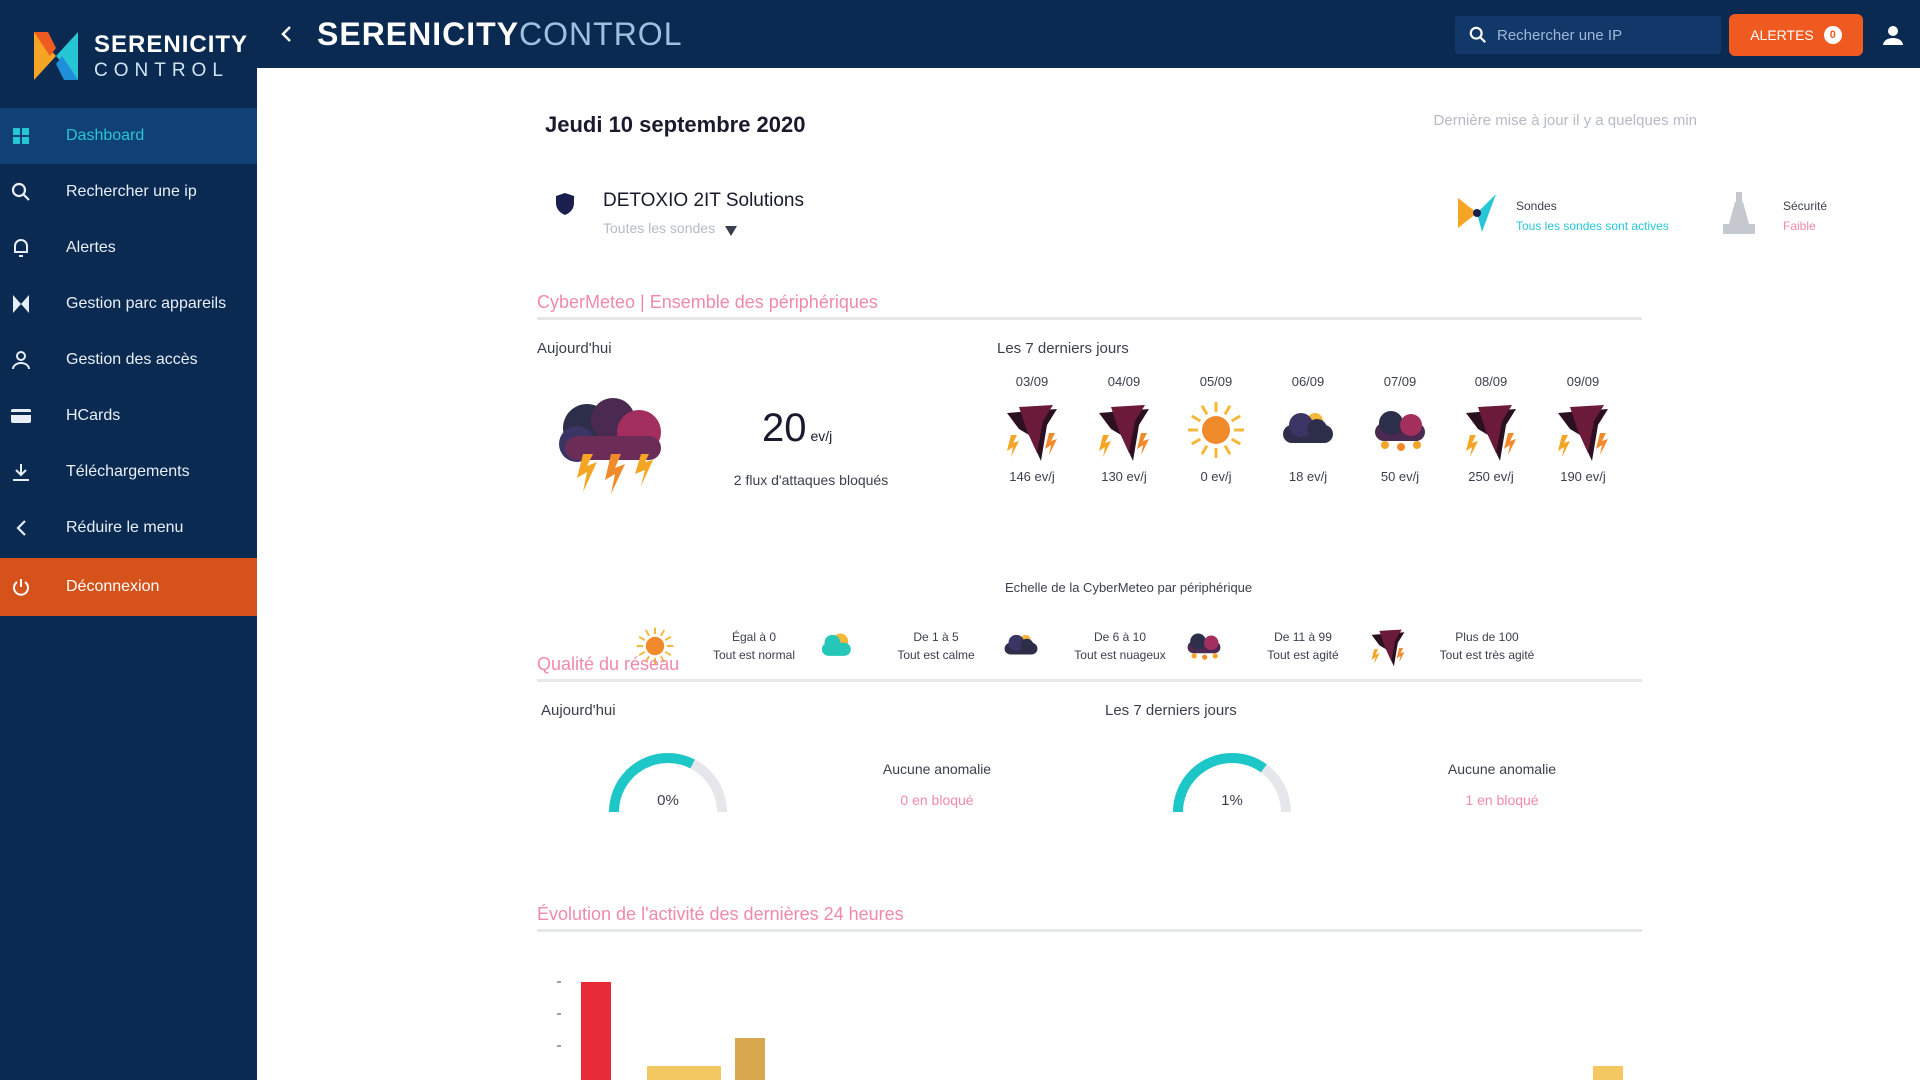 The image size is (1920, 1080). I want to click on alerts-button: ALERTES 0, so click(1796, 35).